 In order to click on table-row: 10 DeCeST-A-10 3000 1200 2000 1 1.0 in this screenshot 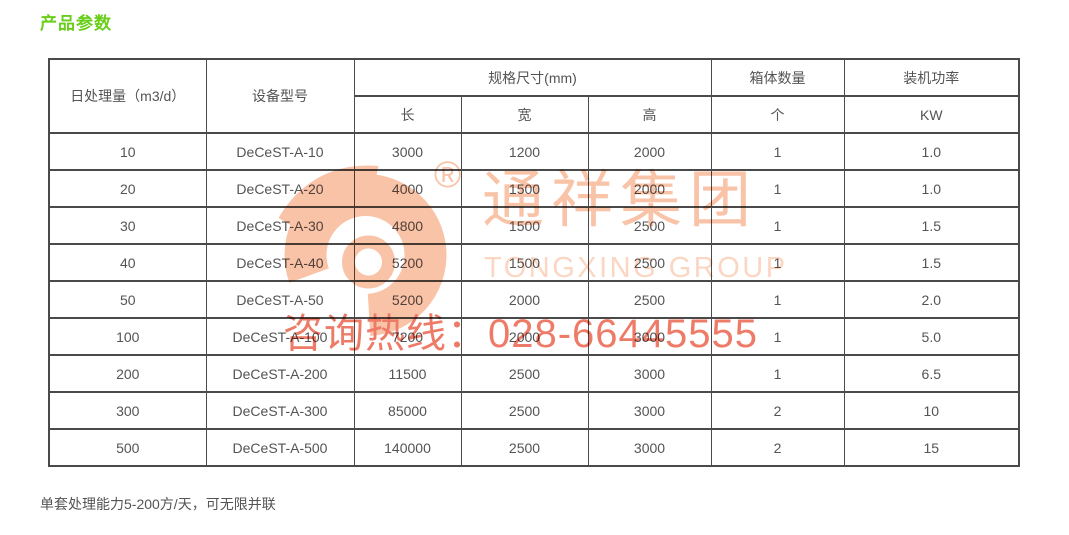, I will do `click(534, 151)`.